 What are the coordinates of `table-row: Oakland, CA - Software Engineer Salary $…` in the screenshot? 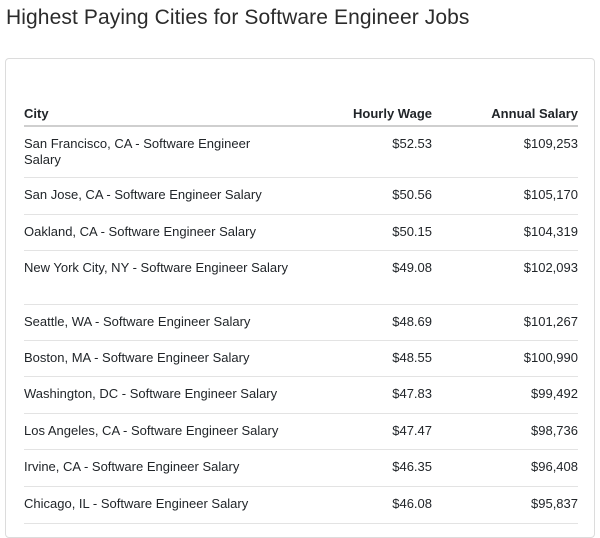 It's located at (301, 232).